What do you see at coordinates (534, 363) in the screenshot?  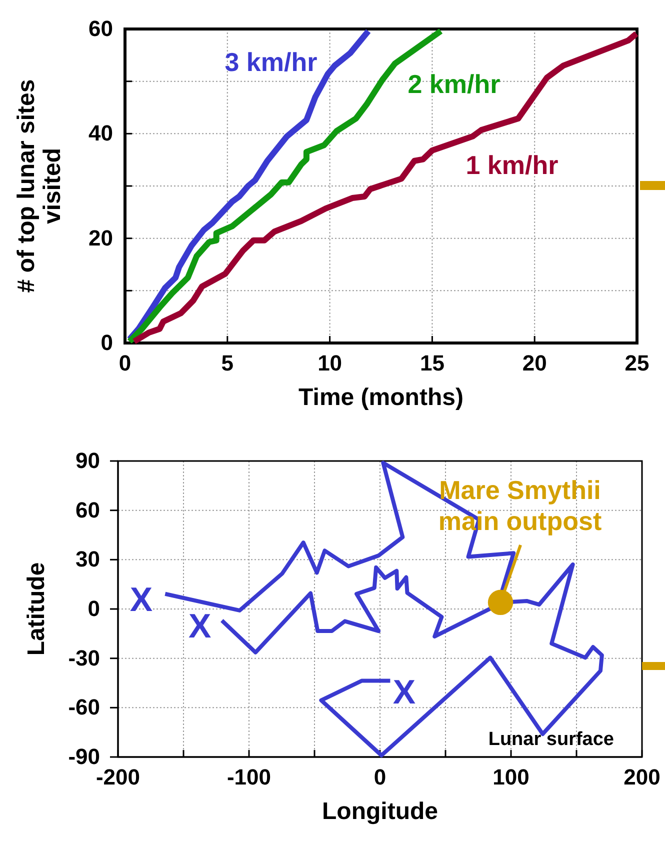 I see `x-tick-label: 20` at bounding box center [534, 363].